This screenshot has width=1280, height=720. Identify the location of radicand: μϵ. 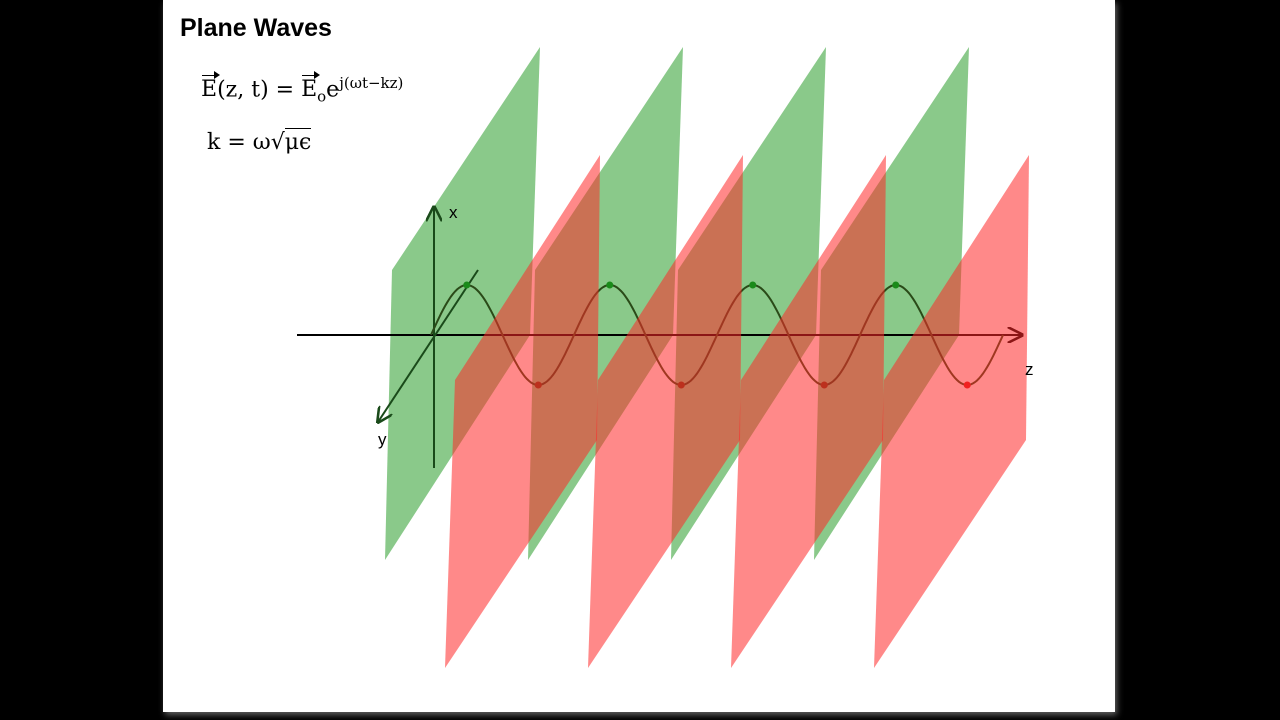
(298, 141).